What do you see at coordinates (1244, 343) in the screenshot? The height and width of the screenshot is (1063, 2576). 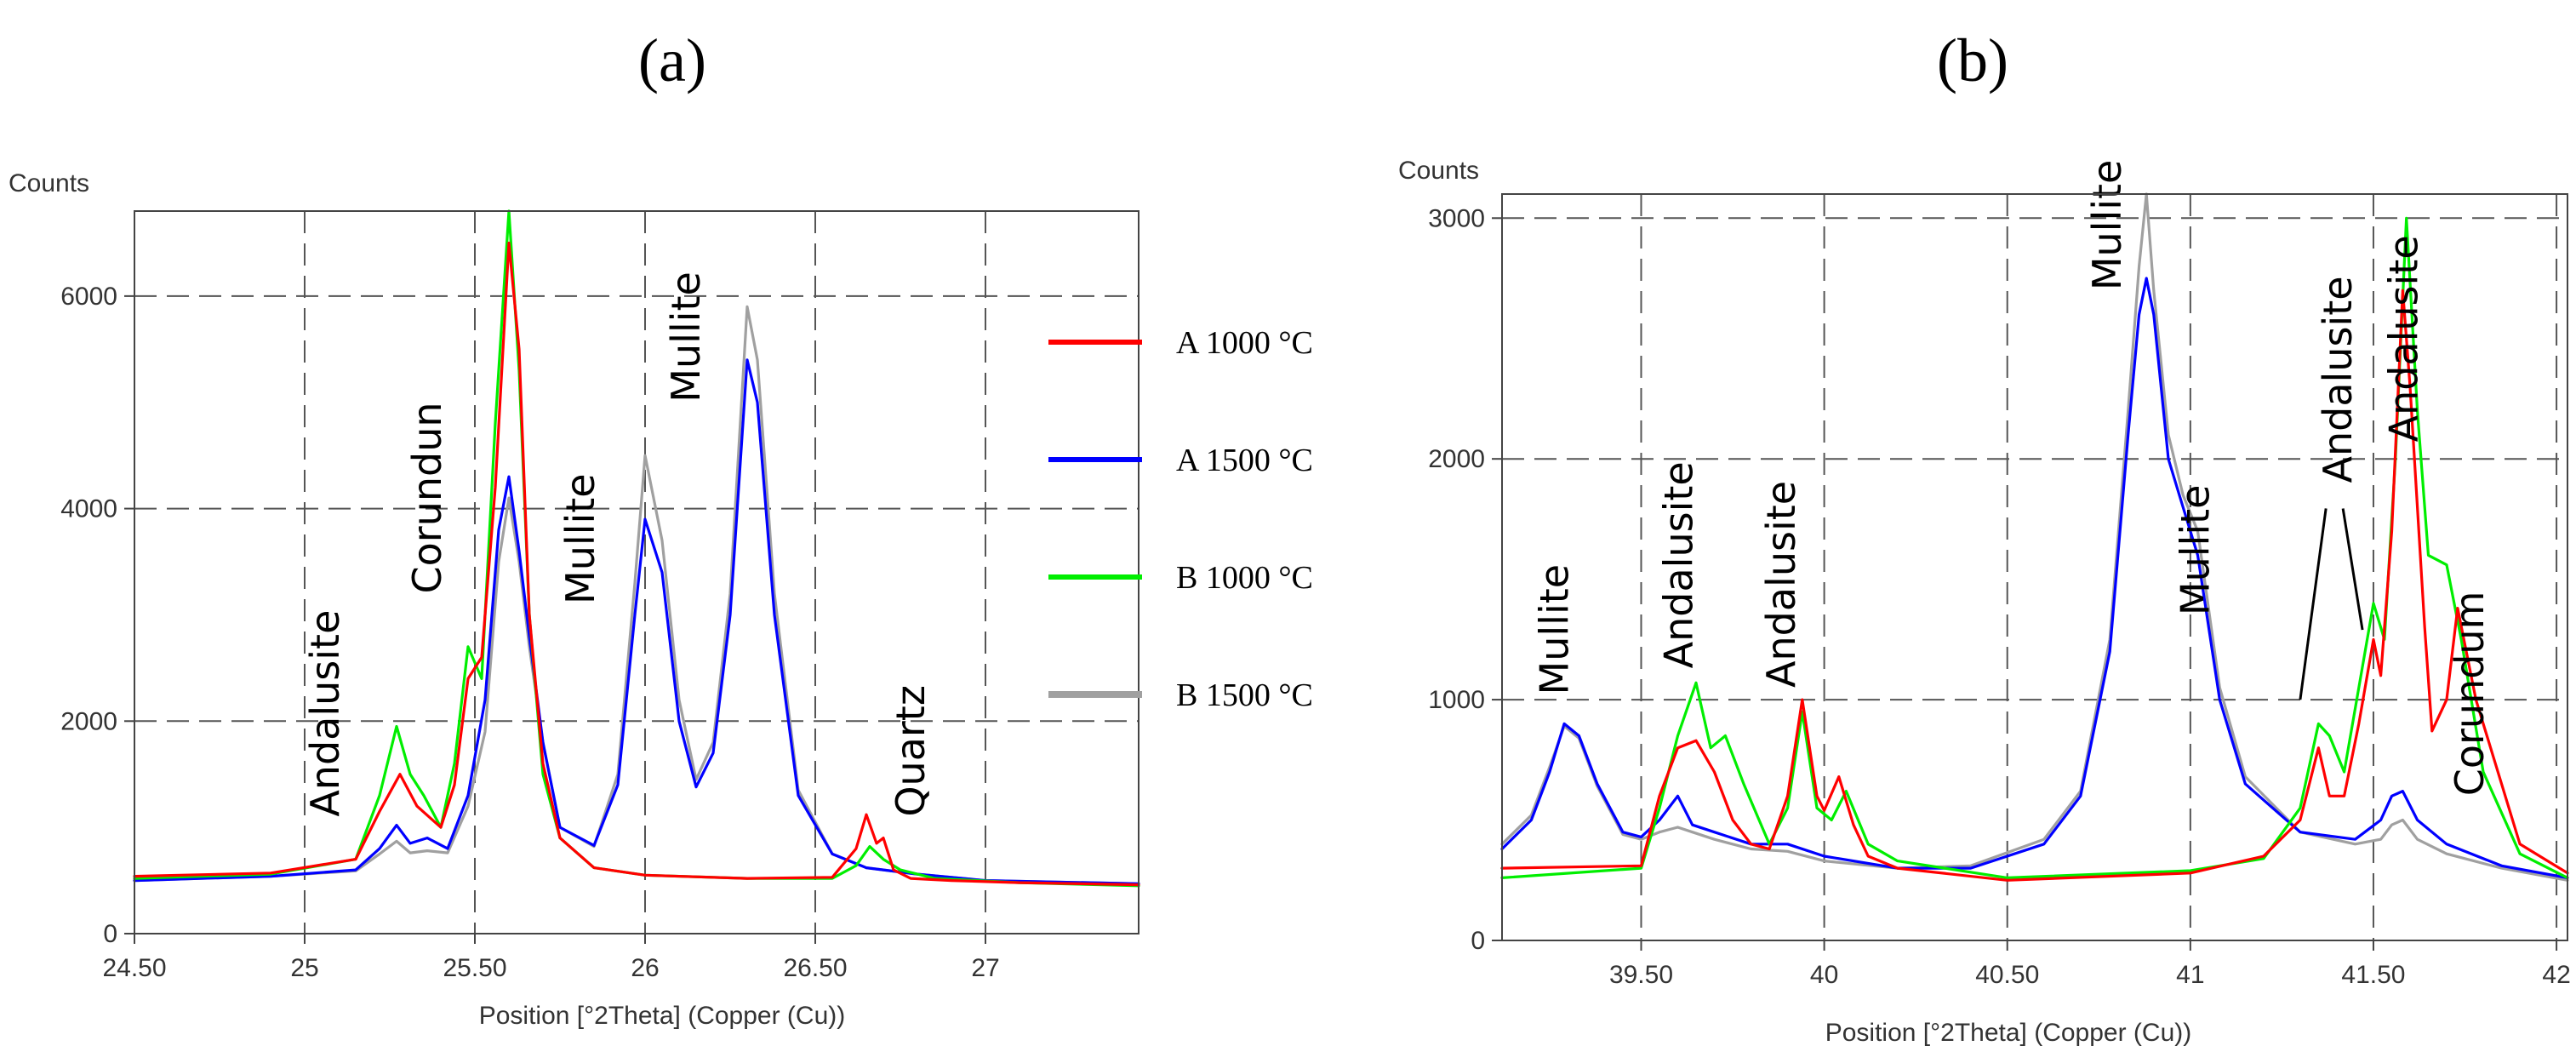 I see `legend-label: A 1000 °C` at bounding box center [1244, 343].